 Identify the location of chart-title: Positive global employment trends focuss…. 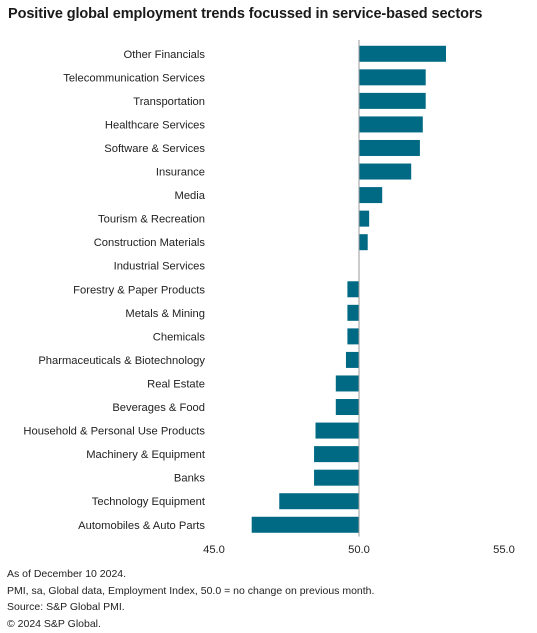
(245, 14).